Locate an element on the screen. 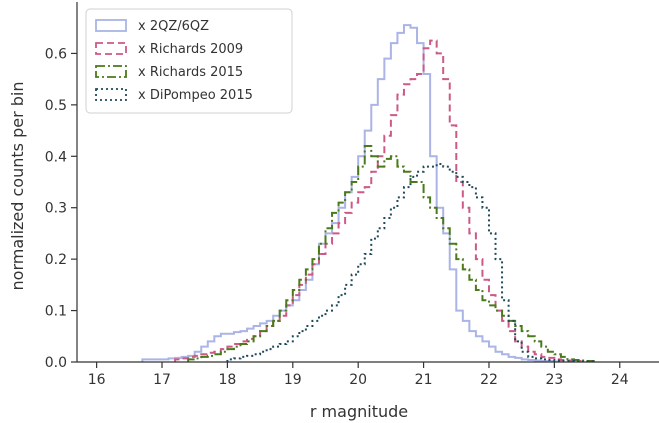 The width and height of the screenshot is (659, 423). x-tick-label: 16 is located at coordinates (97, 380).